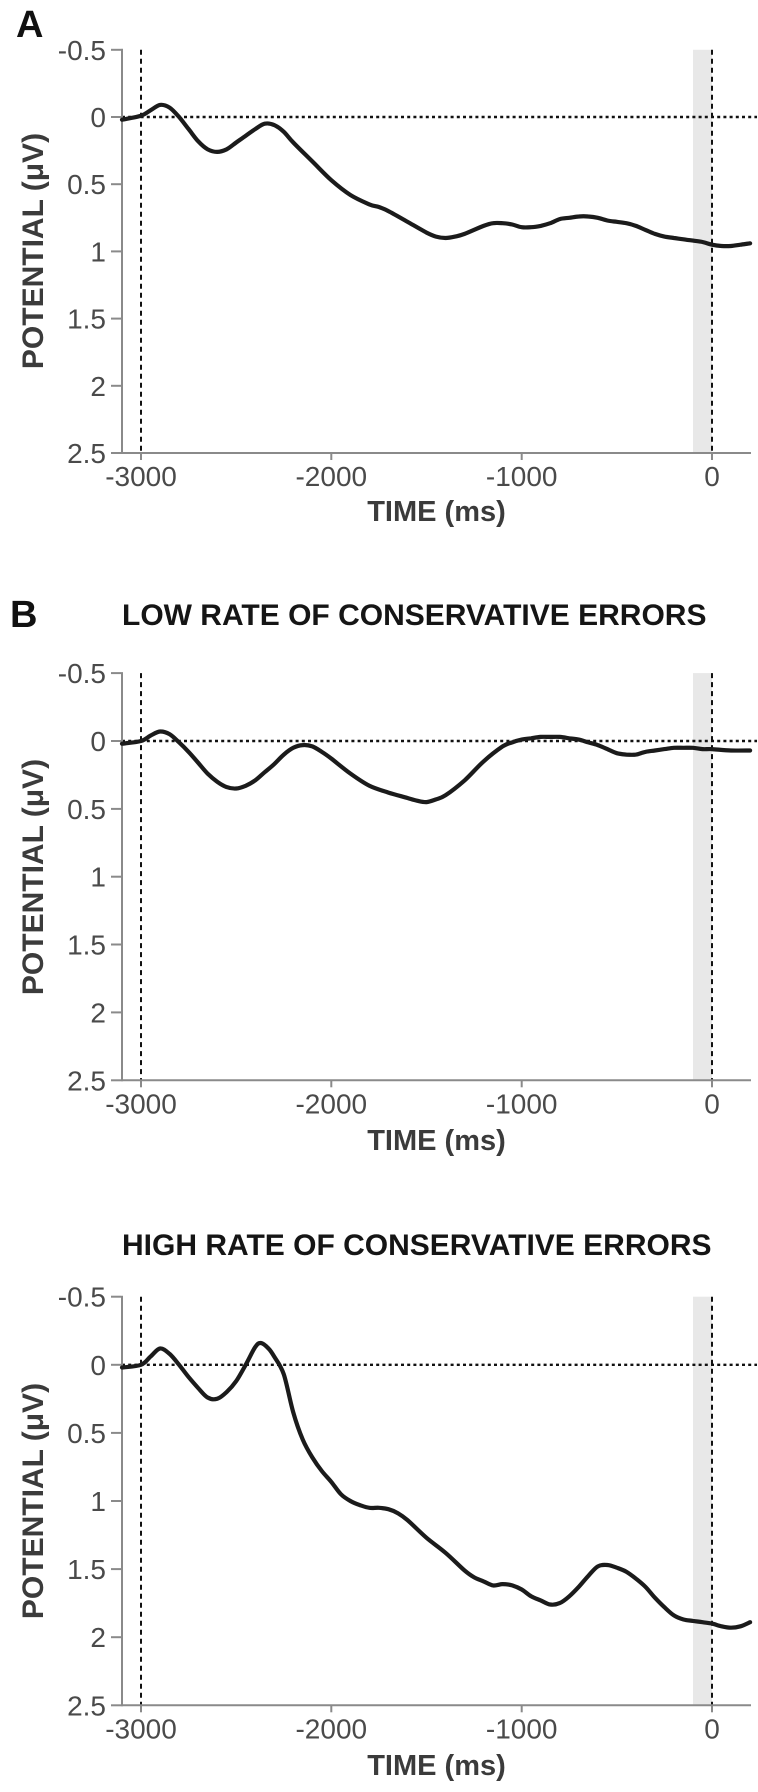 Image resolution: width=758 pixels, height=1792 pixels. What do you see at coordinates (30, 25) in the screenshot?
I see `panel-label-a: A` at bounding box center [30, 25].